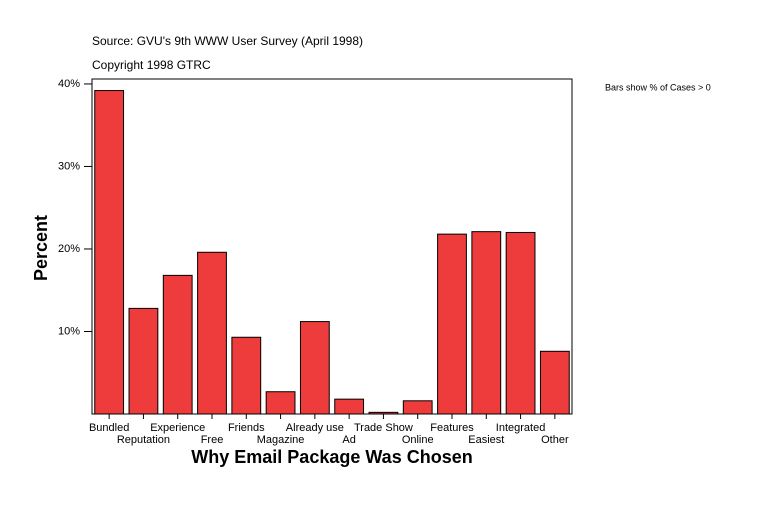 Image resolution: width=760 pixels, height=506 pixels. I want to click on x-tick-label: Ad, so click(348, 440).